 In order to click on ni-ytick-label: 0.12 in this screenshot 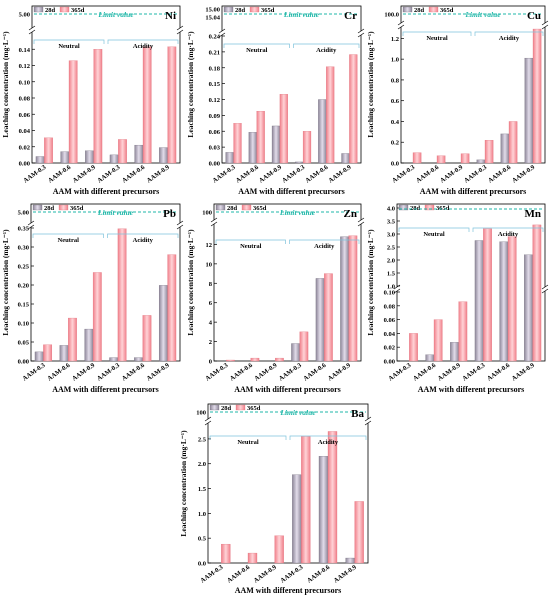, I will do `click(24, 66)`.